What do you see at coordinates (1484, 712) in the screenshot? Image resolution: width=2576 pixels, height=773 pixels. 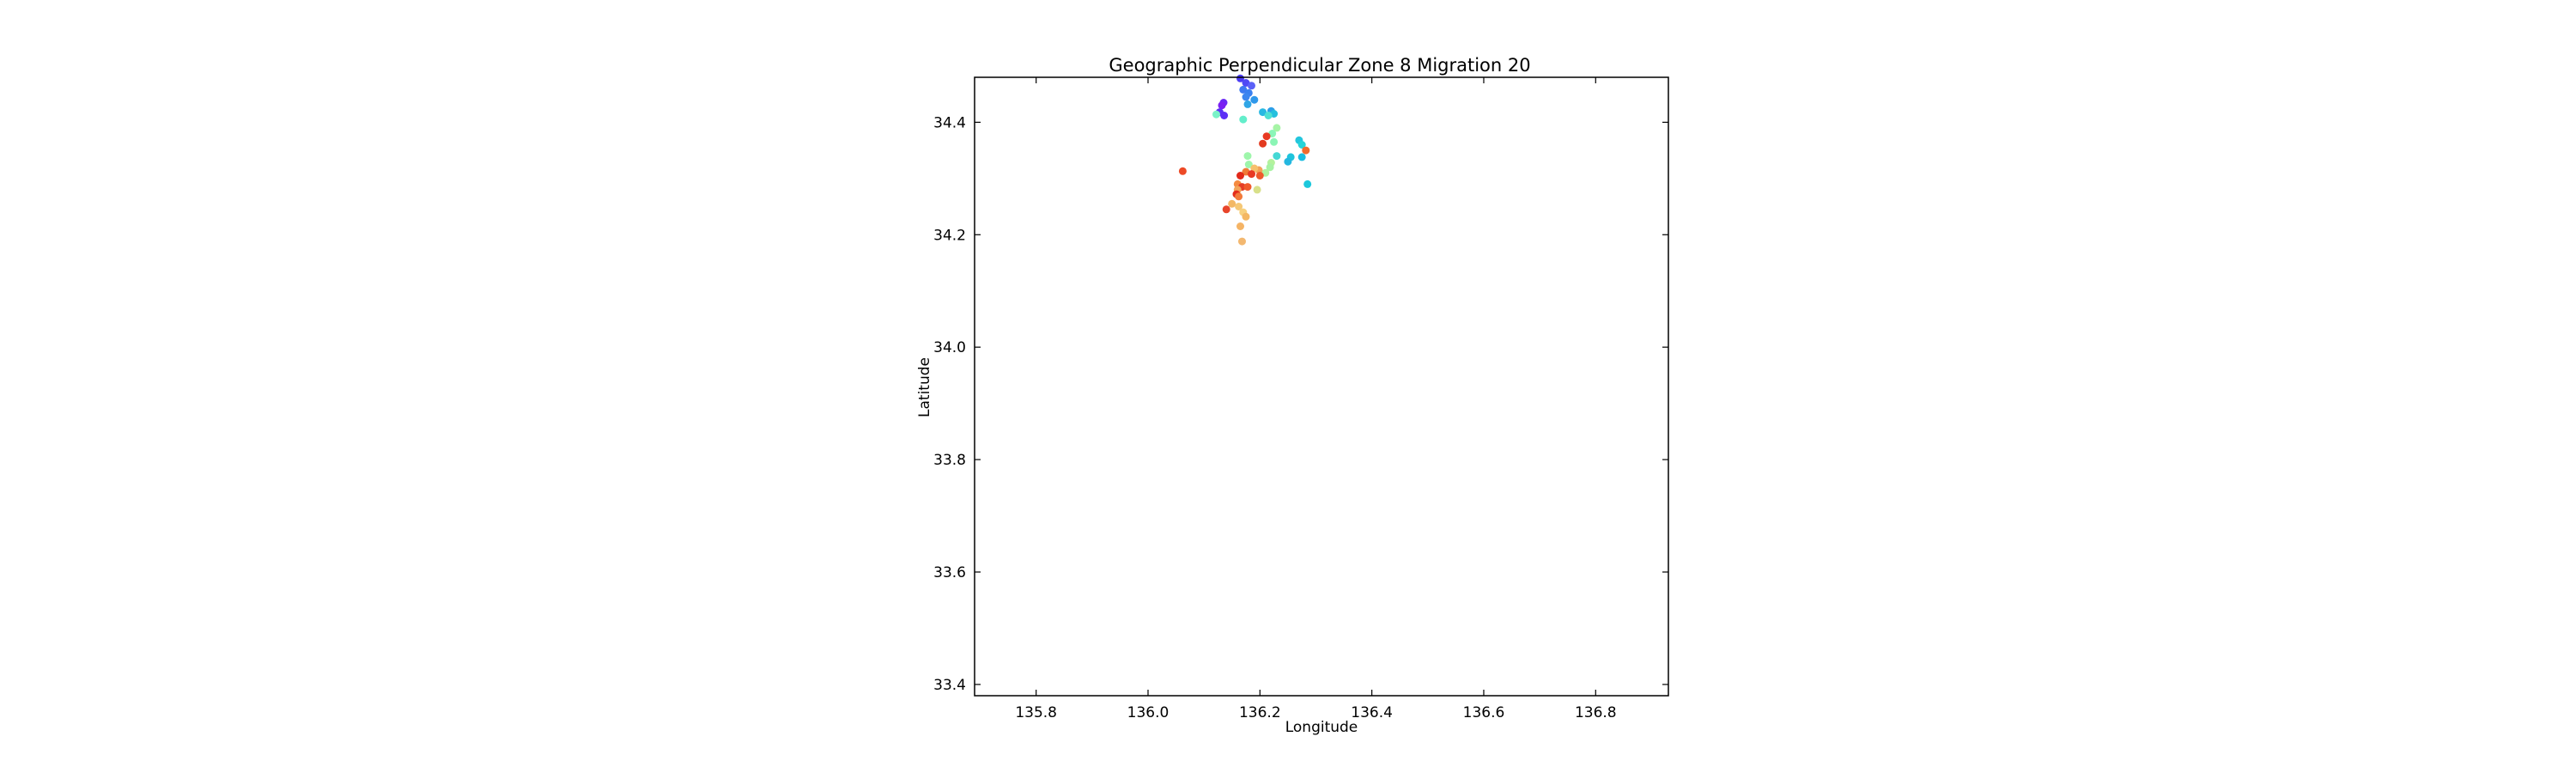 I see `x-tick-label: 136.6` at bounding box center [1484, 712].